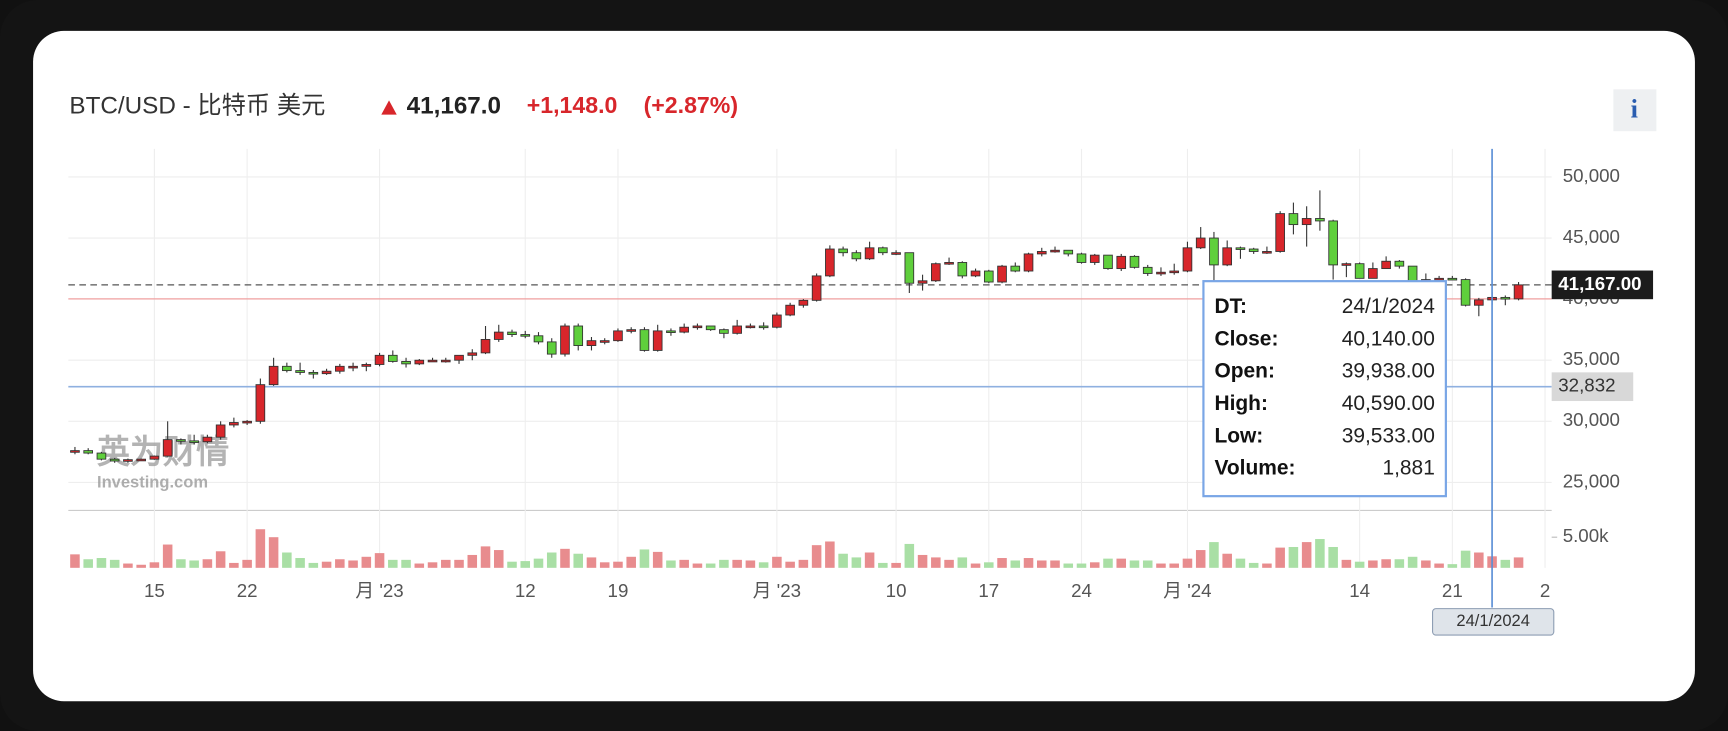  I want to click on x-tick-label: 17, so click(988, 590).